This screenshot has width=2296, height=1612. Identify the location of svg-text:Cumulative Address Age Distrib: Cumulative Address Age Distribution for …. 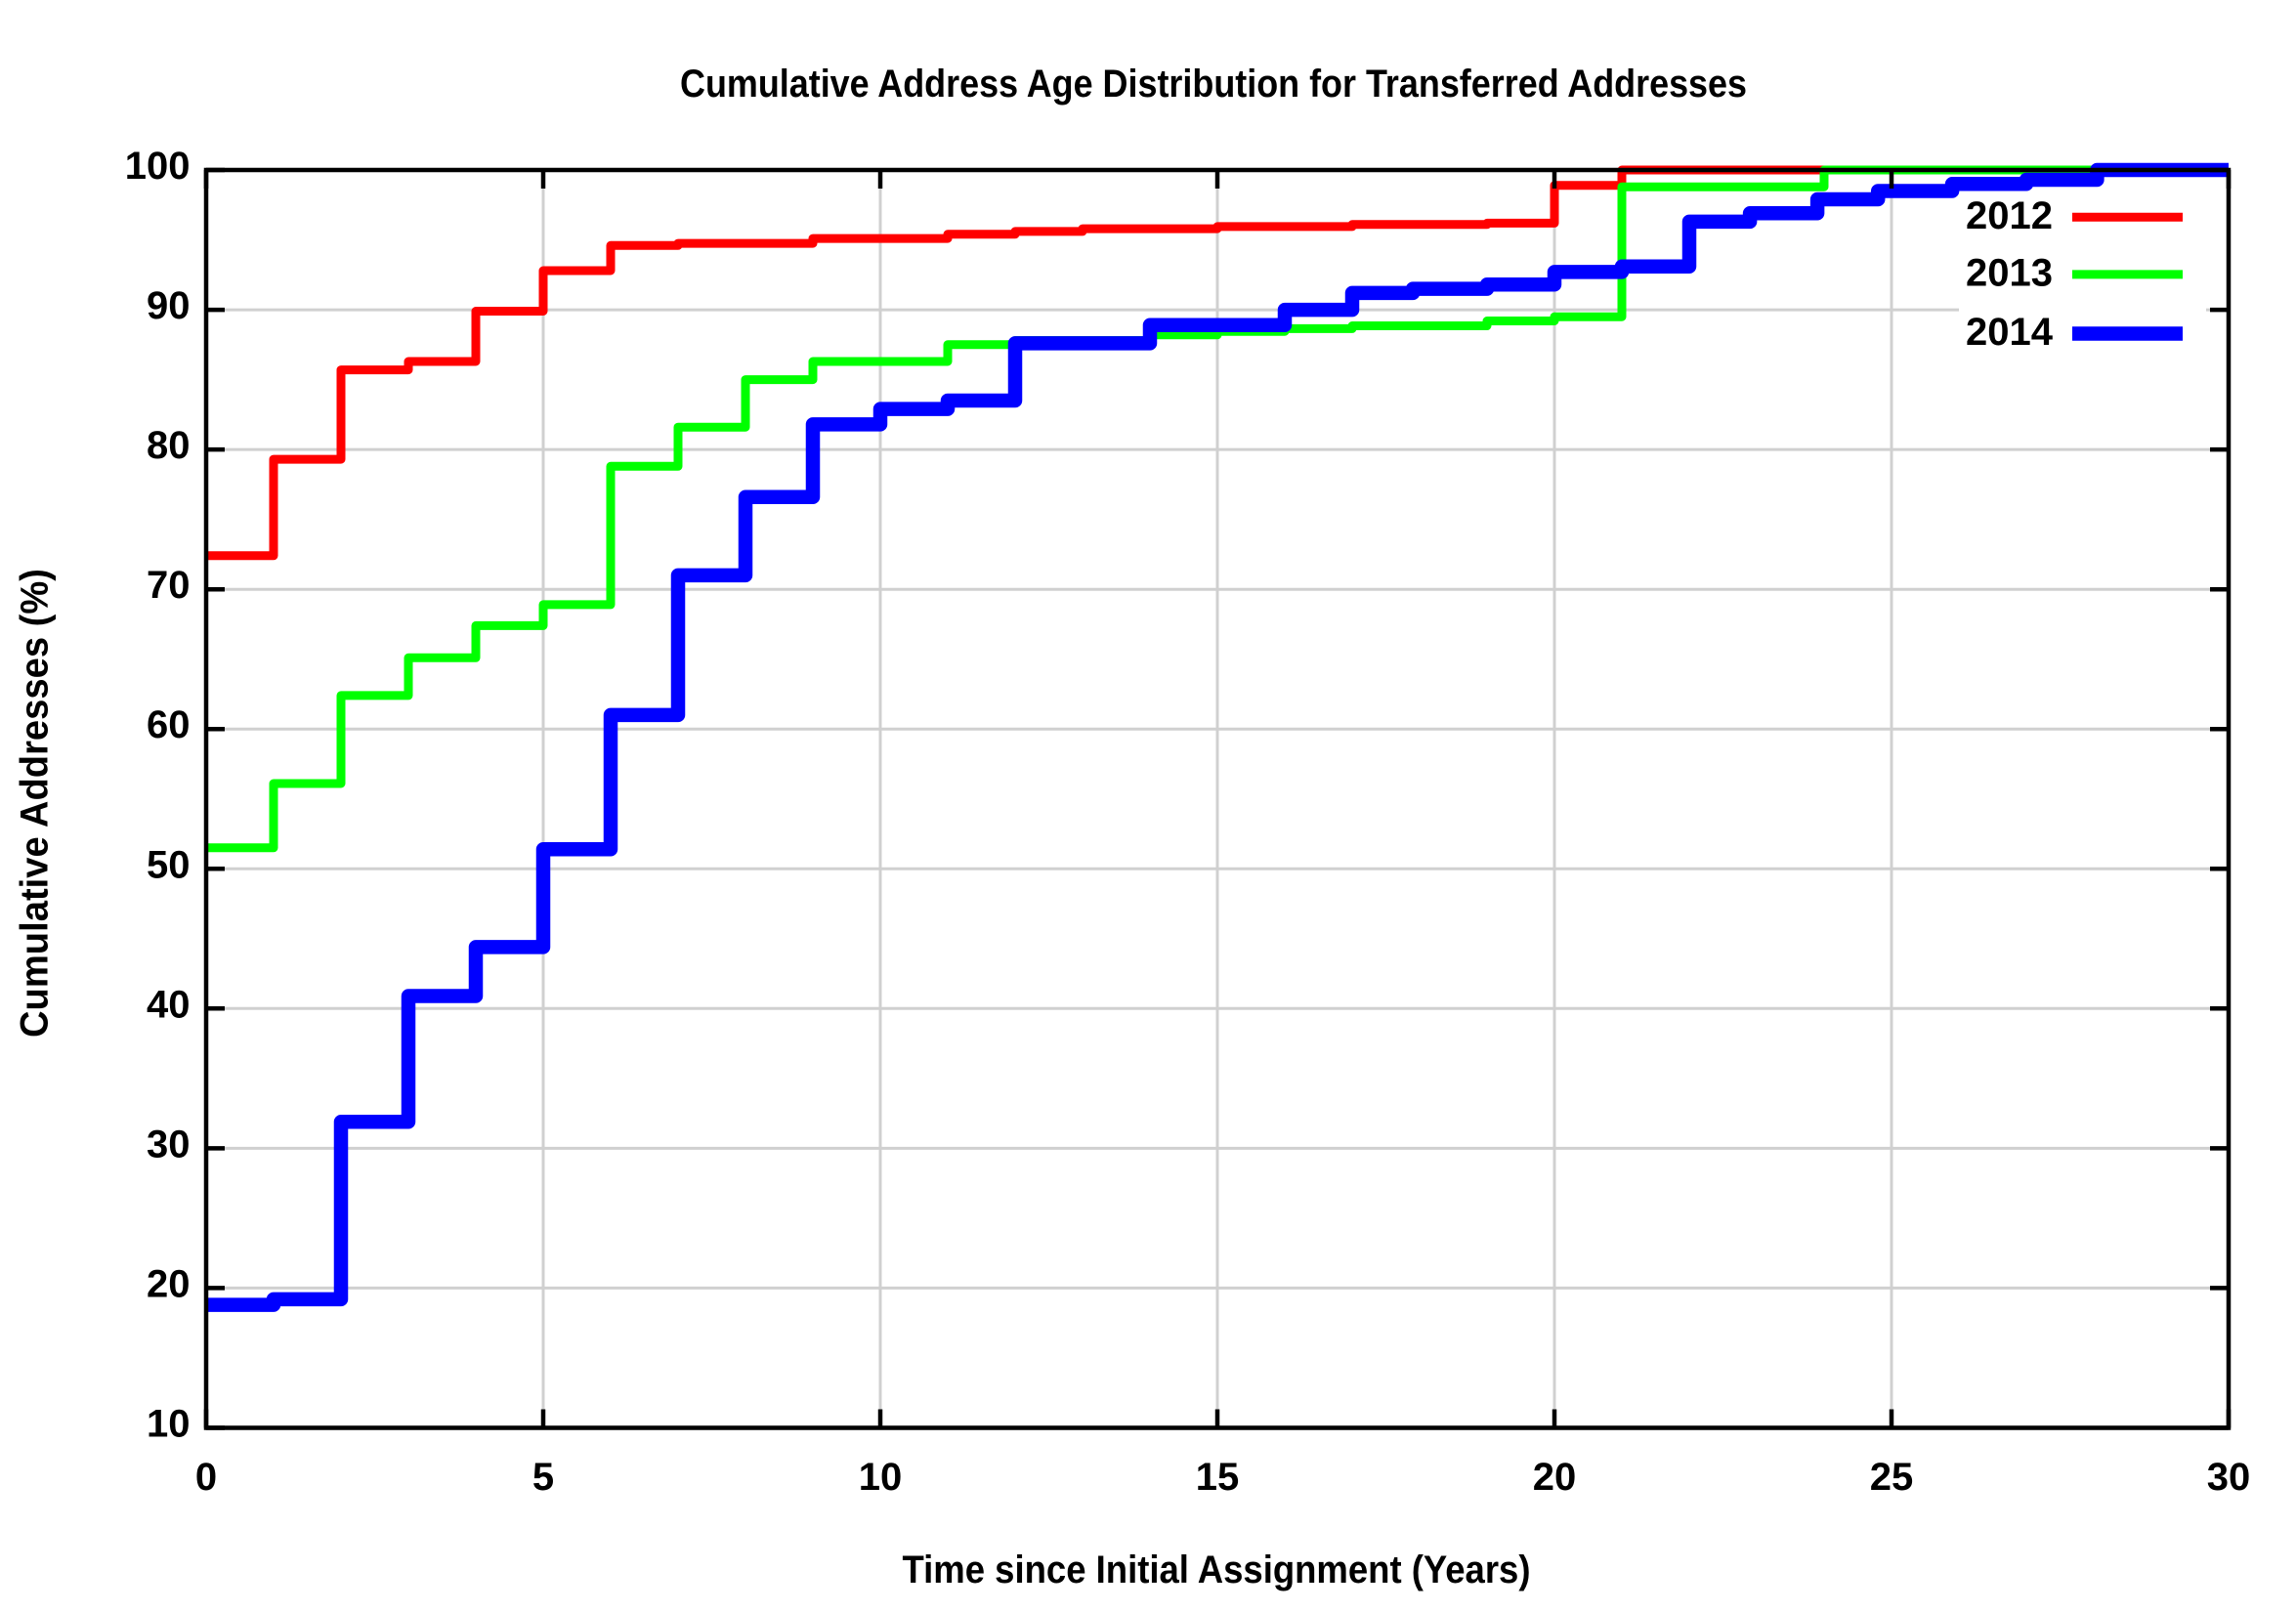
(1213, 84).